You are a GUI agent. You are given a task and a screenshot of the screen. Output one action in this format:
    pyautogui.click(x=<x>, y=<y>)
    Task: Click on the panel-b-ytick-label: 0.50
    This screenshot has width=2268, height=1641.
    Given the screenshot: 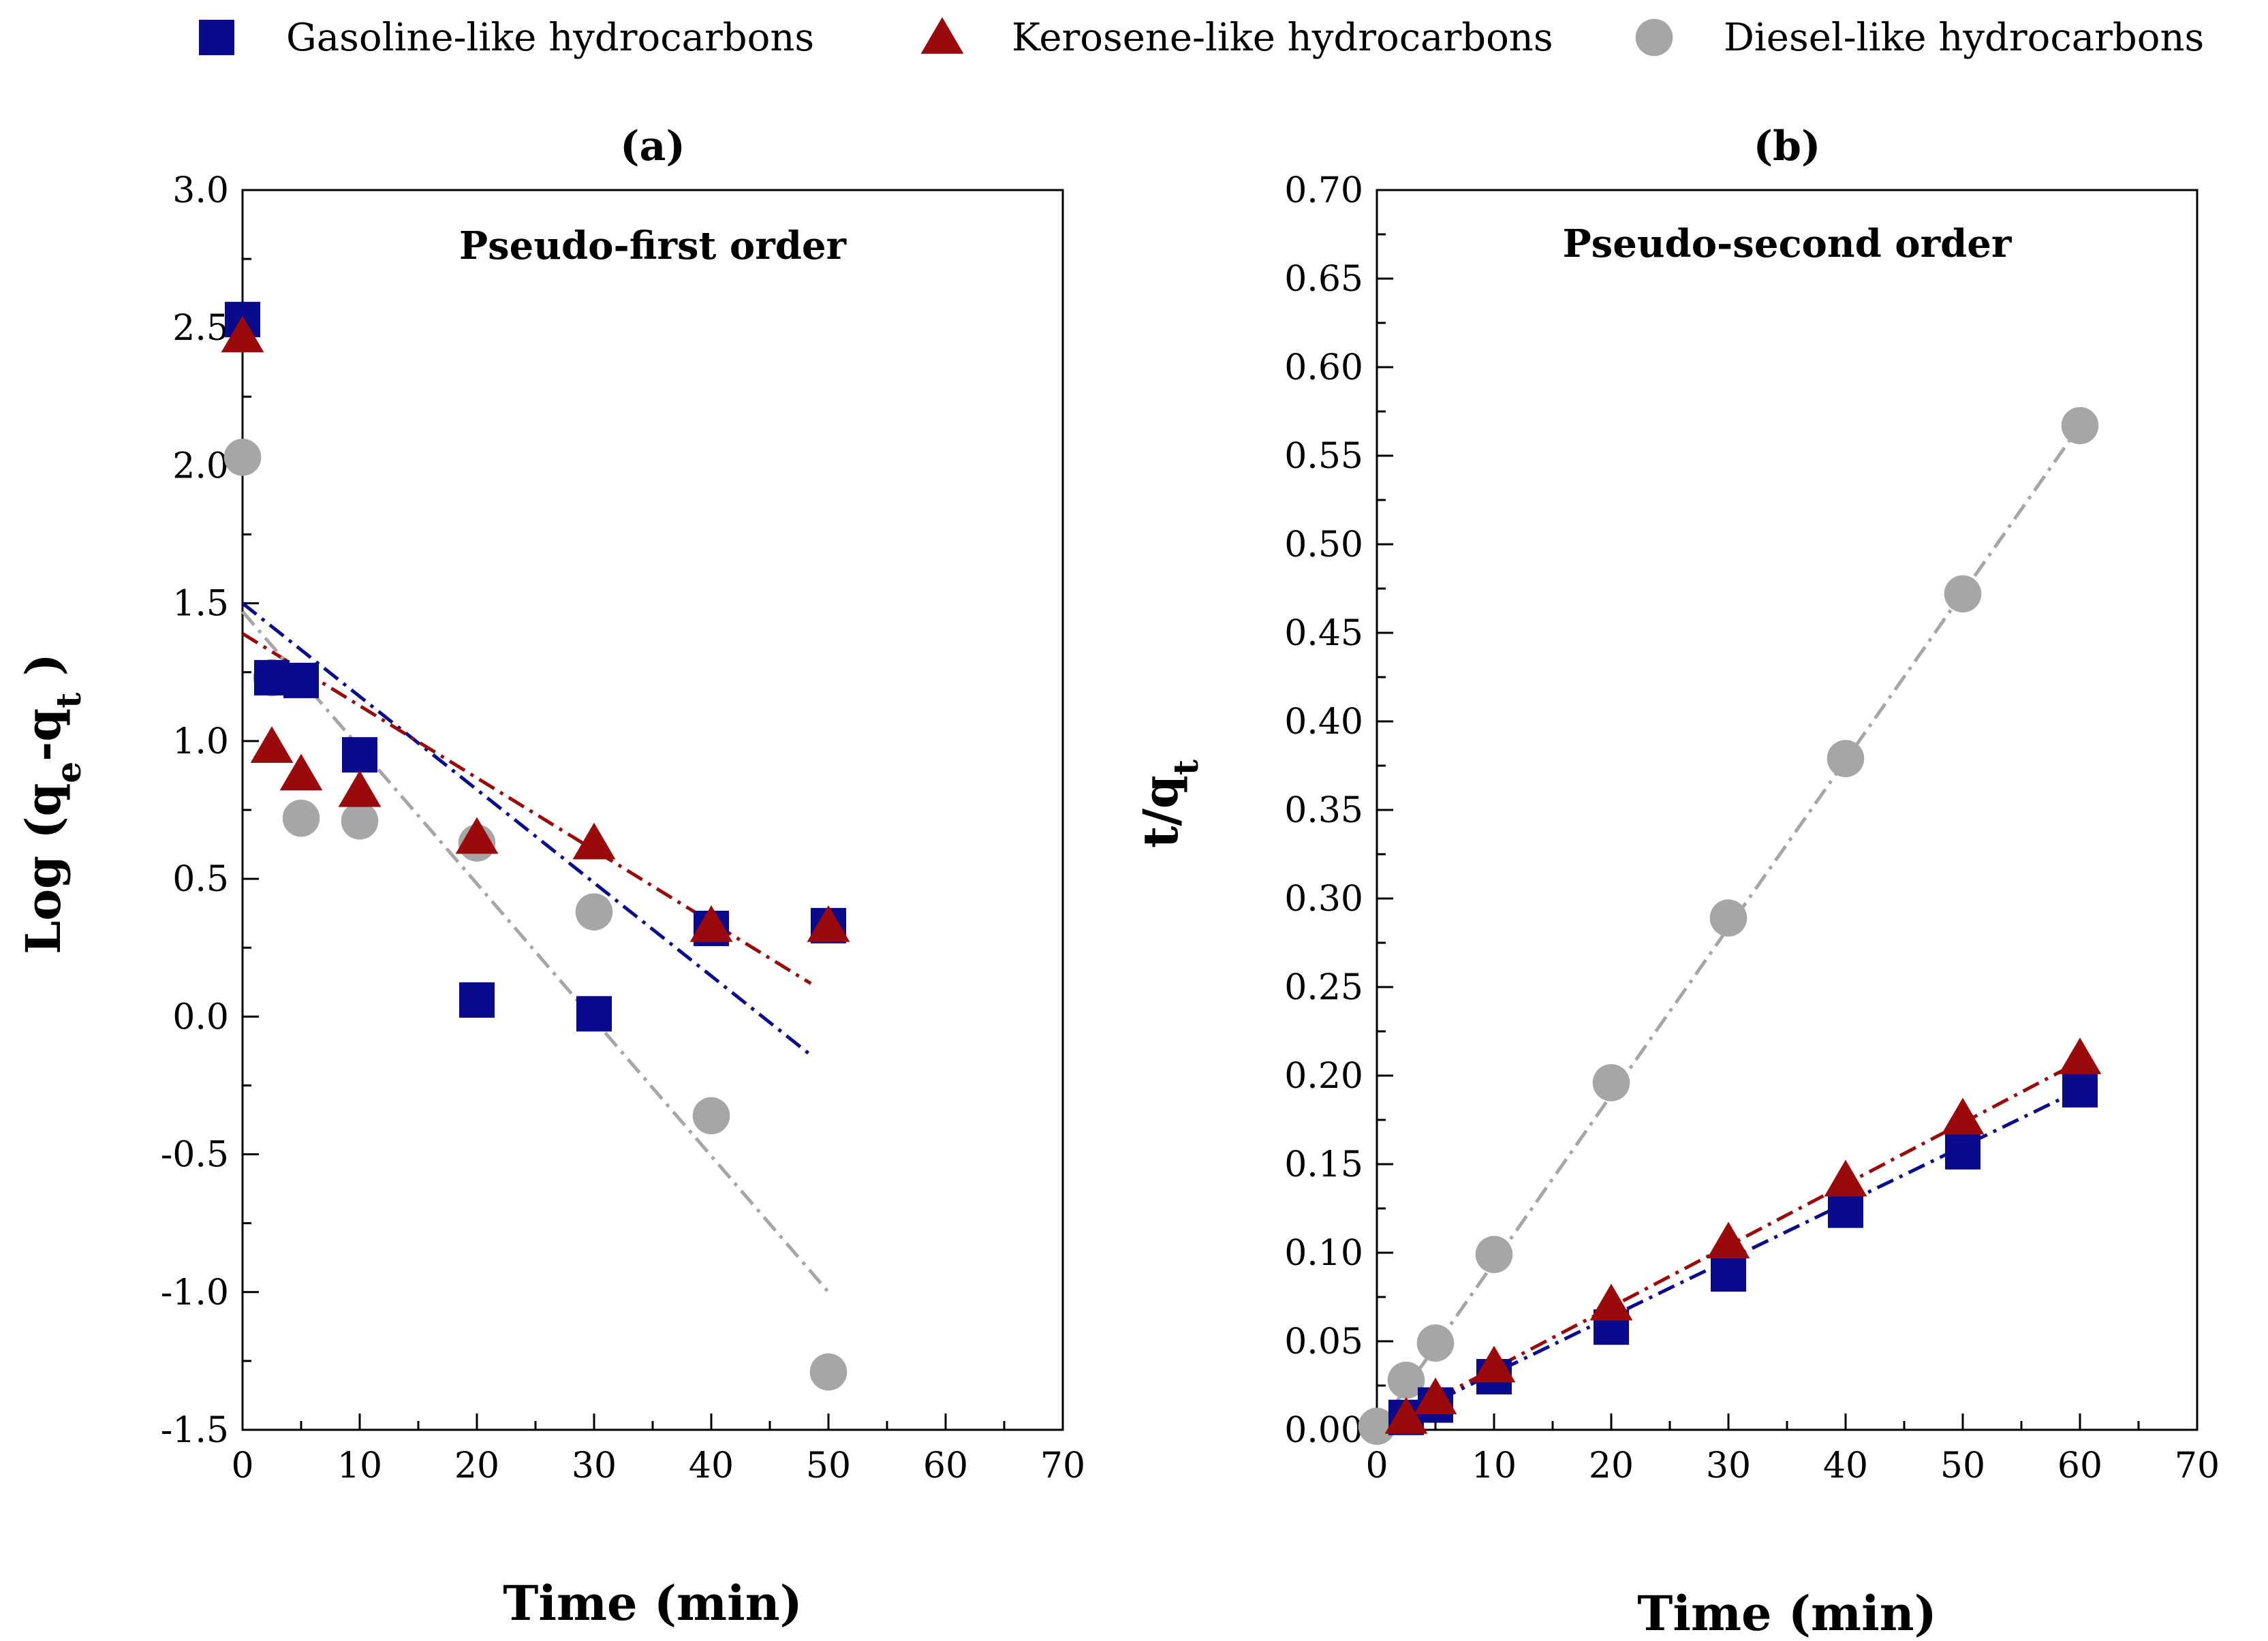 What is the action you would take?
    pyautogui.click(x=1323, y=545)
    